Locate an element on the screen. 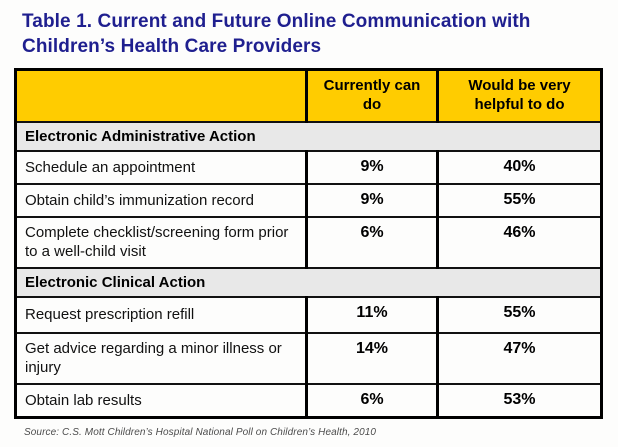  table-row: Obtain lab results 6% 53% is located at coordinates (308, 400).